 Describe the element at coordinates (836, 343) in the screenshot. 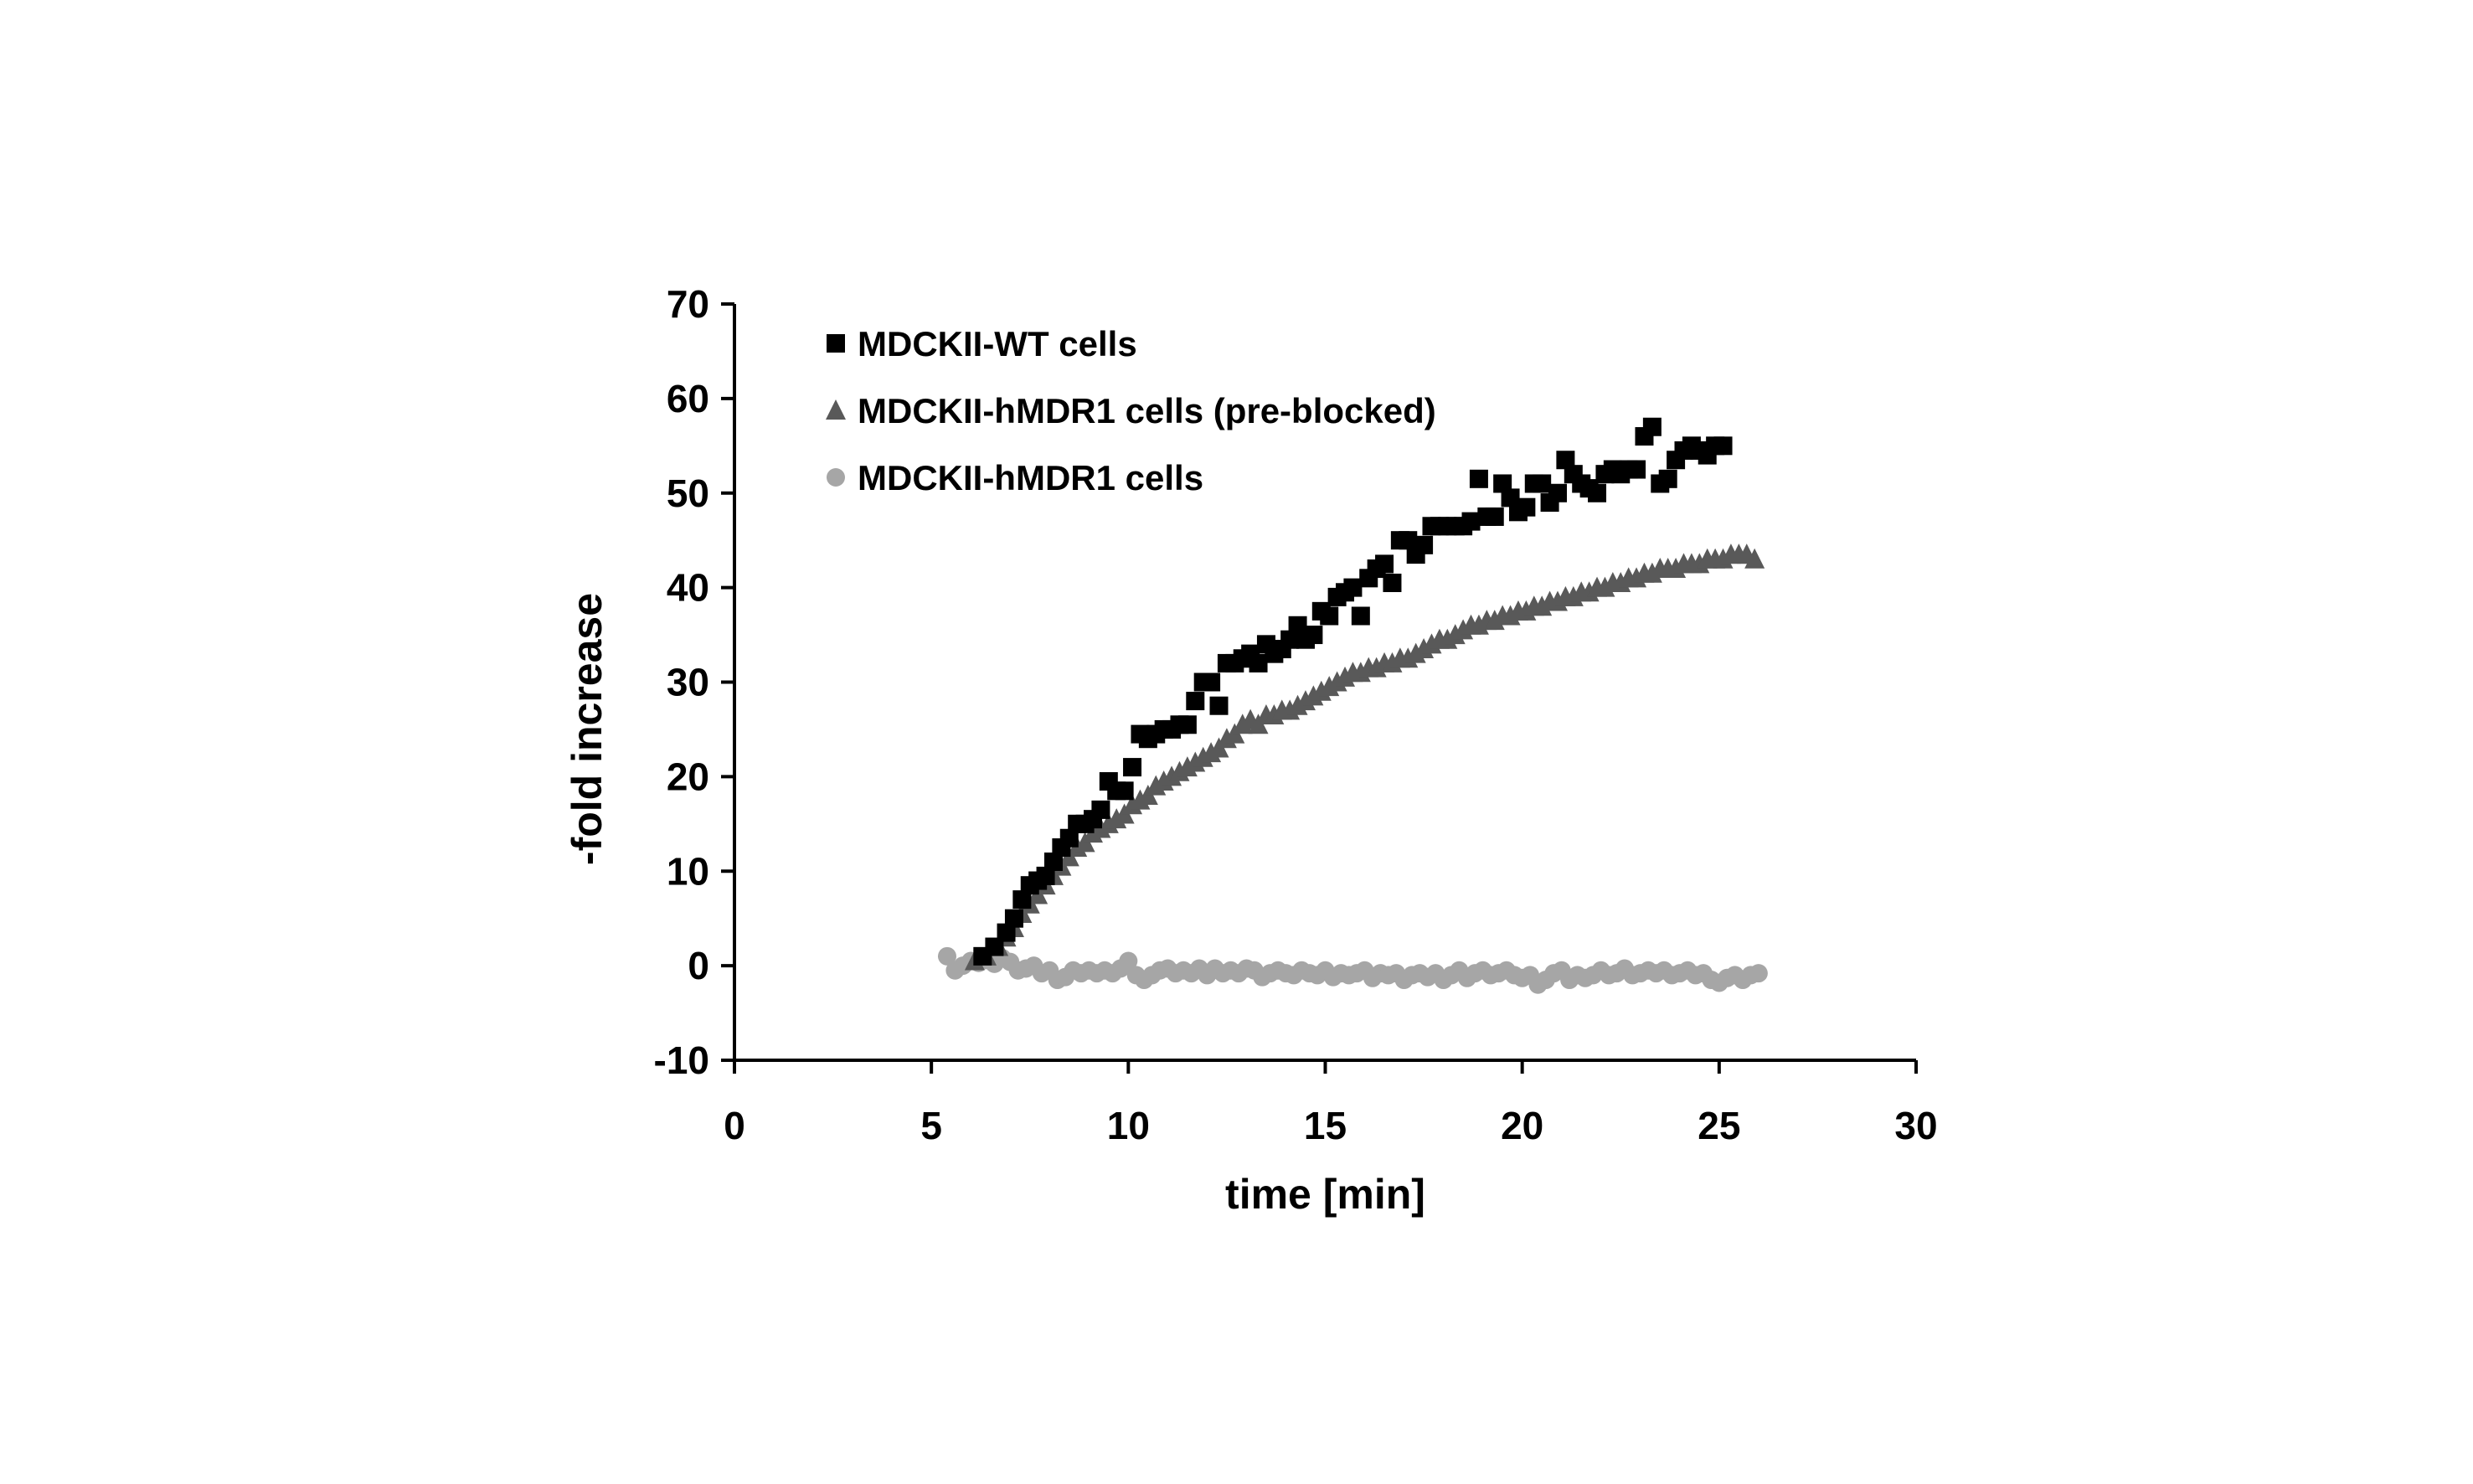

I see `legend-marker-square` at that location.